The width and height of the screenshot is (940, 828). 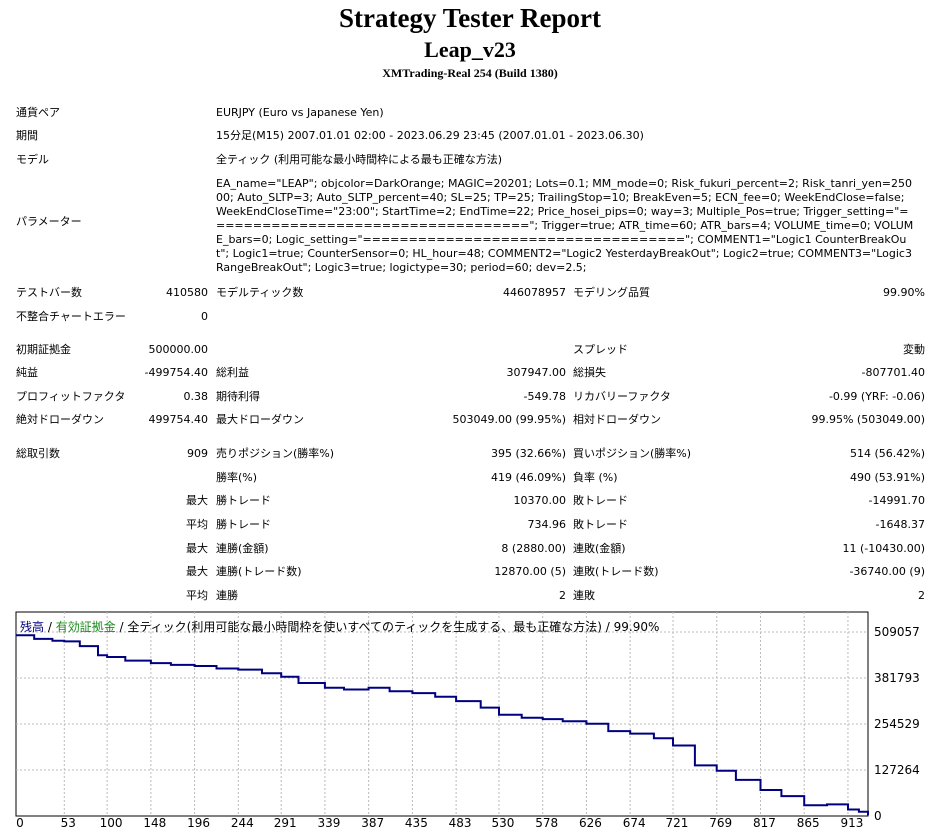 I want to click on avg-cons-losses-label: 連敗, so click(x=584, y=595).